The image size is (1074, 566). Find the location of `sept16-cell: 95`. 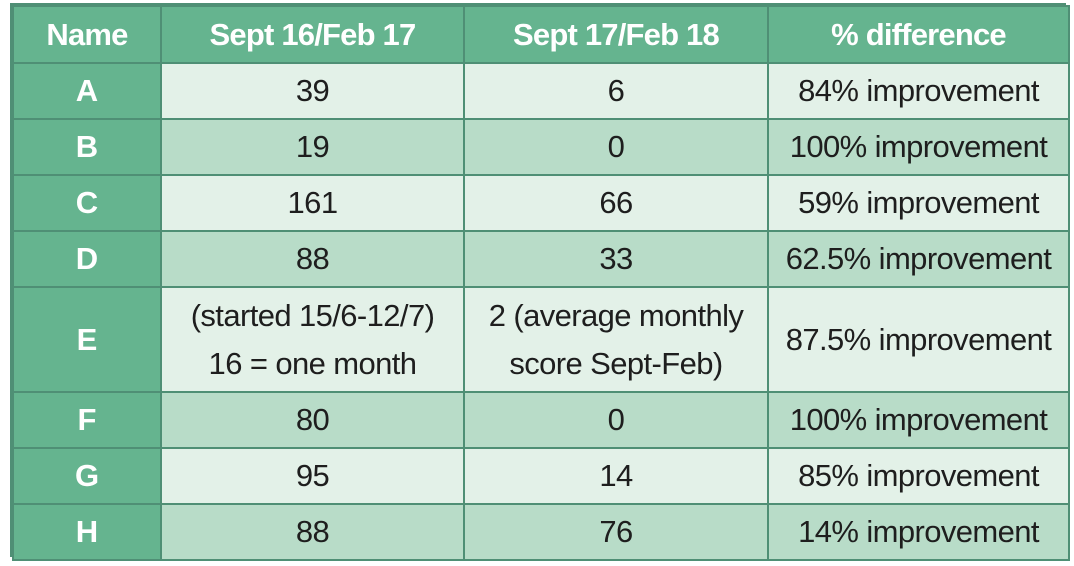

sept16-cell: 95 is located at coordinates (312, 476).